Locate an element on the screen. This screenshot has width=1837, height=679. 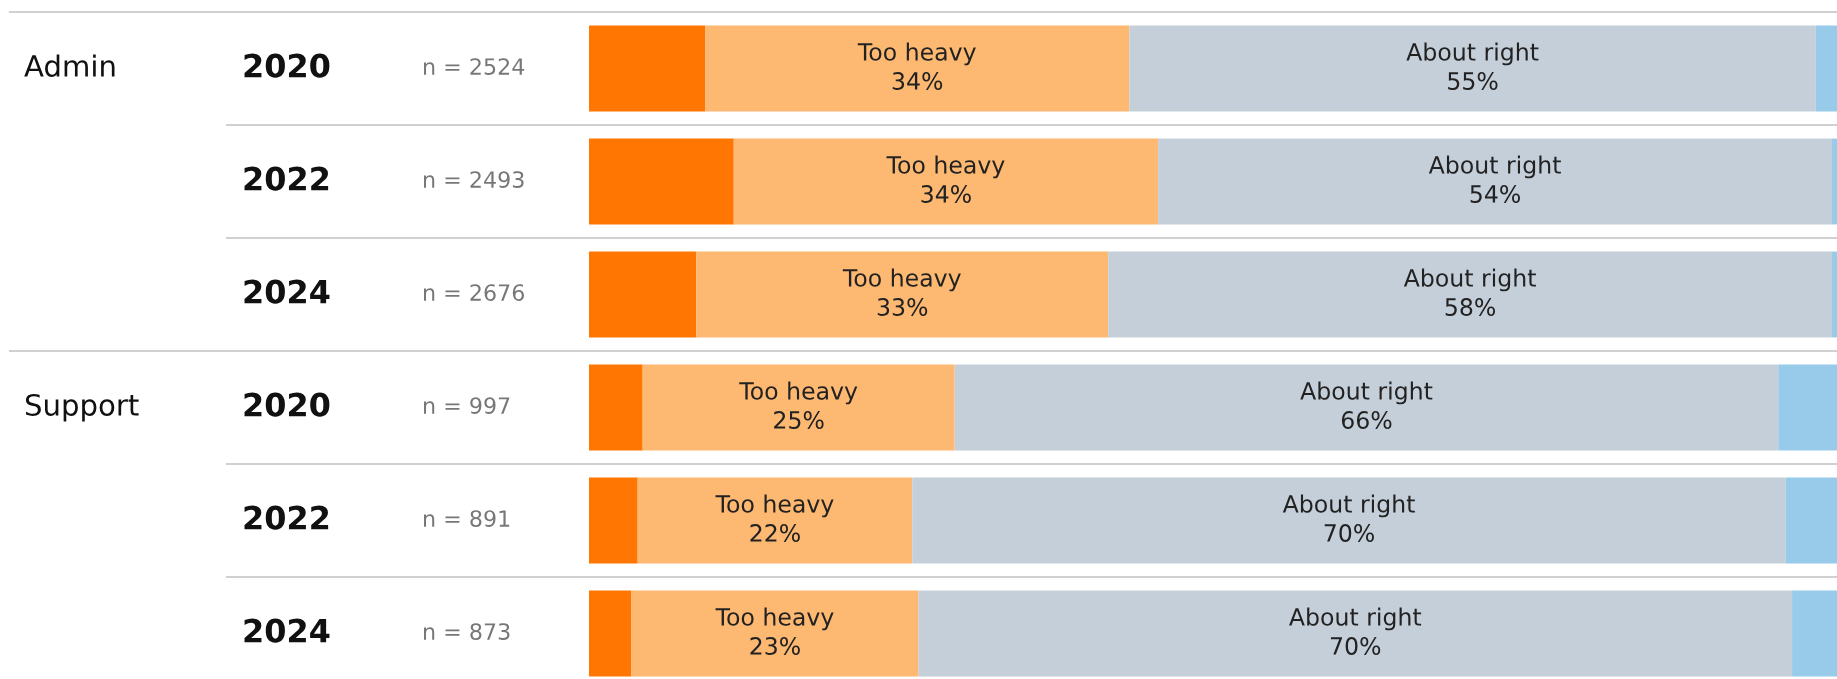
text: Admin is located at coordinates (69, 65).